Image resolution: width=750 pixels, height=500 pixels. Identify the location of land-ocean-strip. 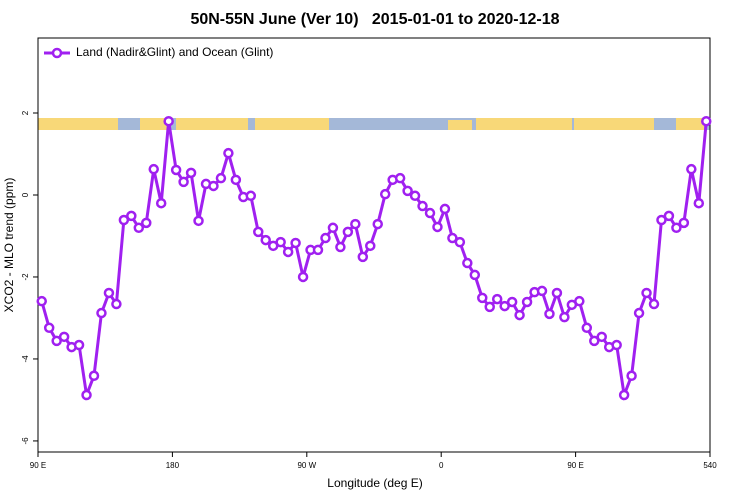
(374, 124).